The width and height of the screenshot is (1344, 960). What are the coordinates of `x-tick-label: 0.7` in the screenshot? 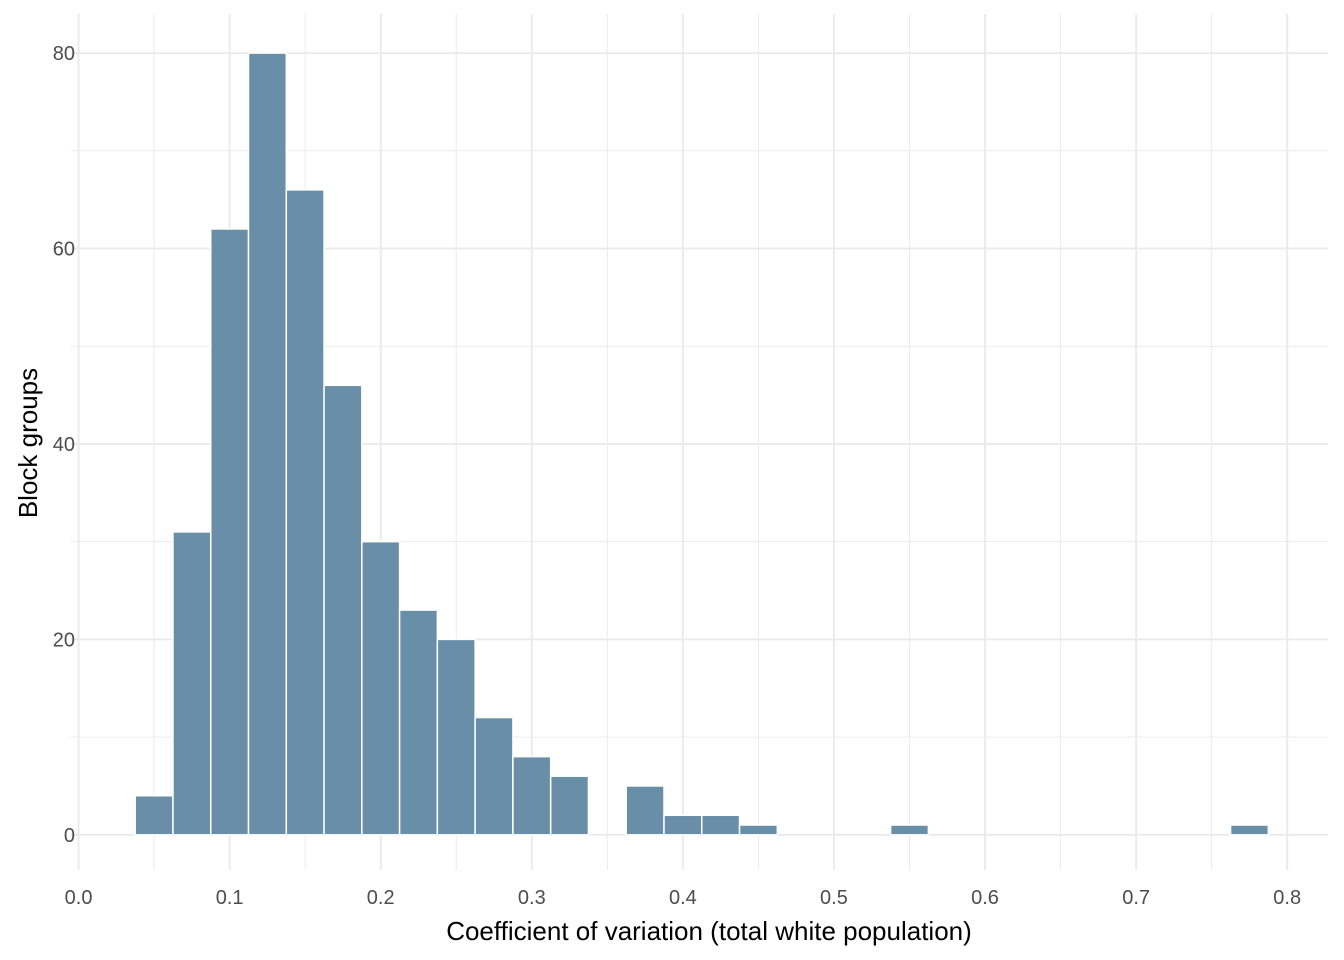 It's located at (1136, 898).